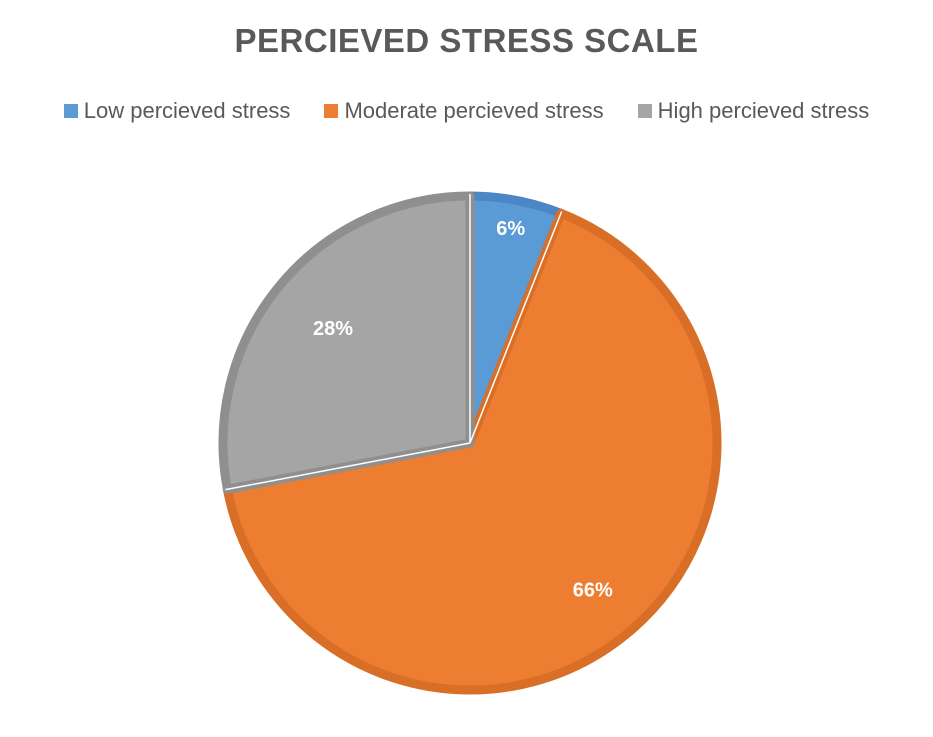 The image size is (933, 737). I want to click on legend-label-high: High percieved stress, so click(763, 110).